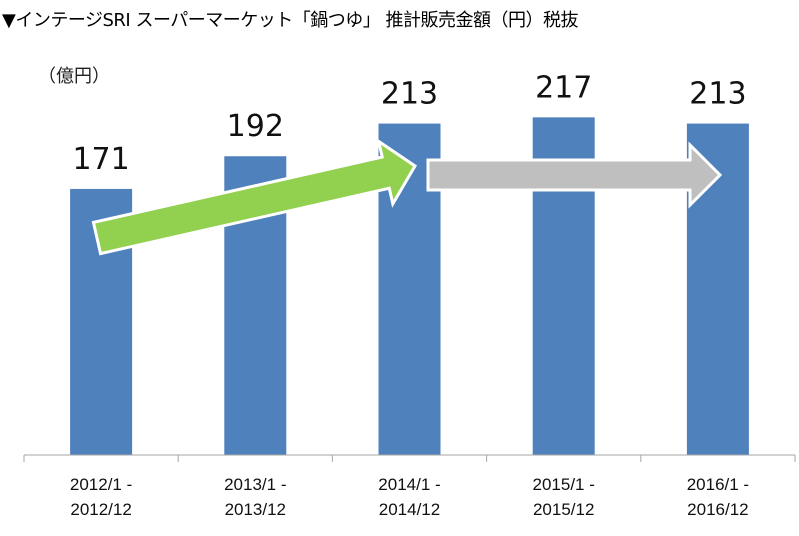 This screenshot has height=536, width=799. Describe the element at coordinates (74, 76) in the screenshot. I see `y-axis-unit: （億円）` at that location.